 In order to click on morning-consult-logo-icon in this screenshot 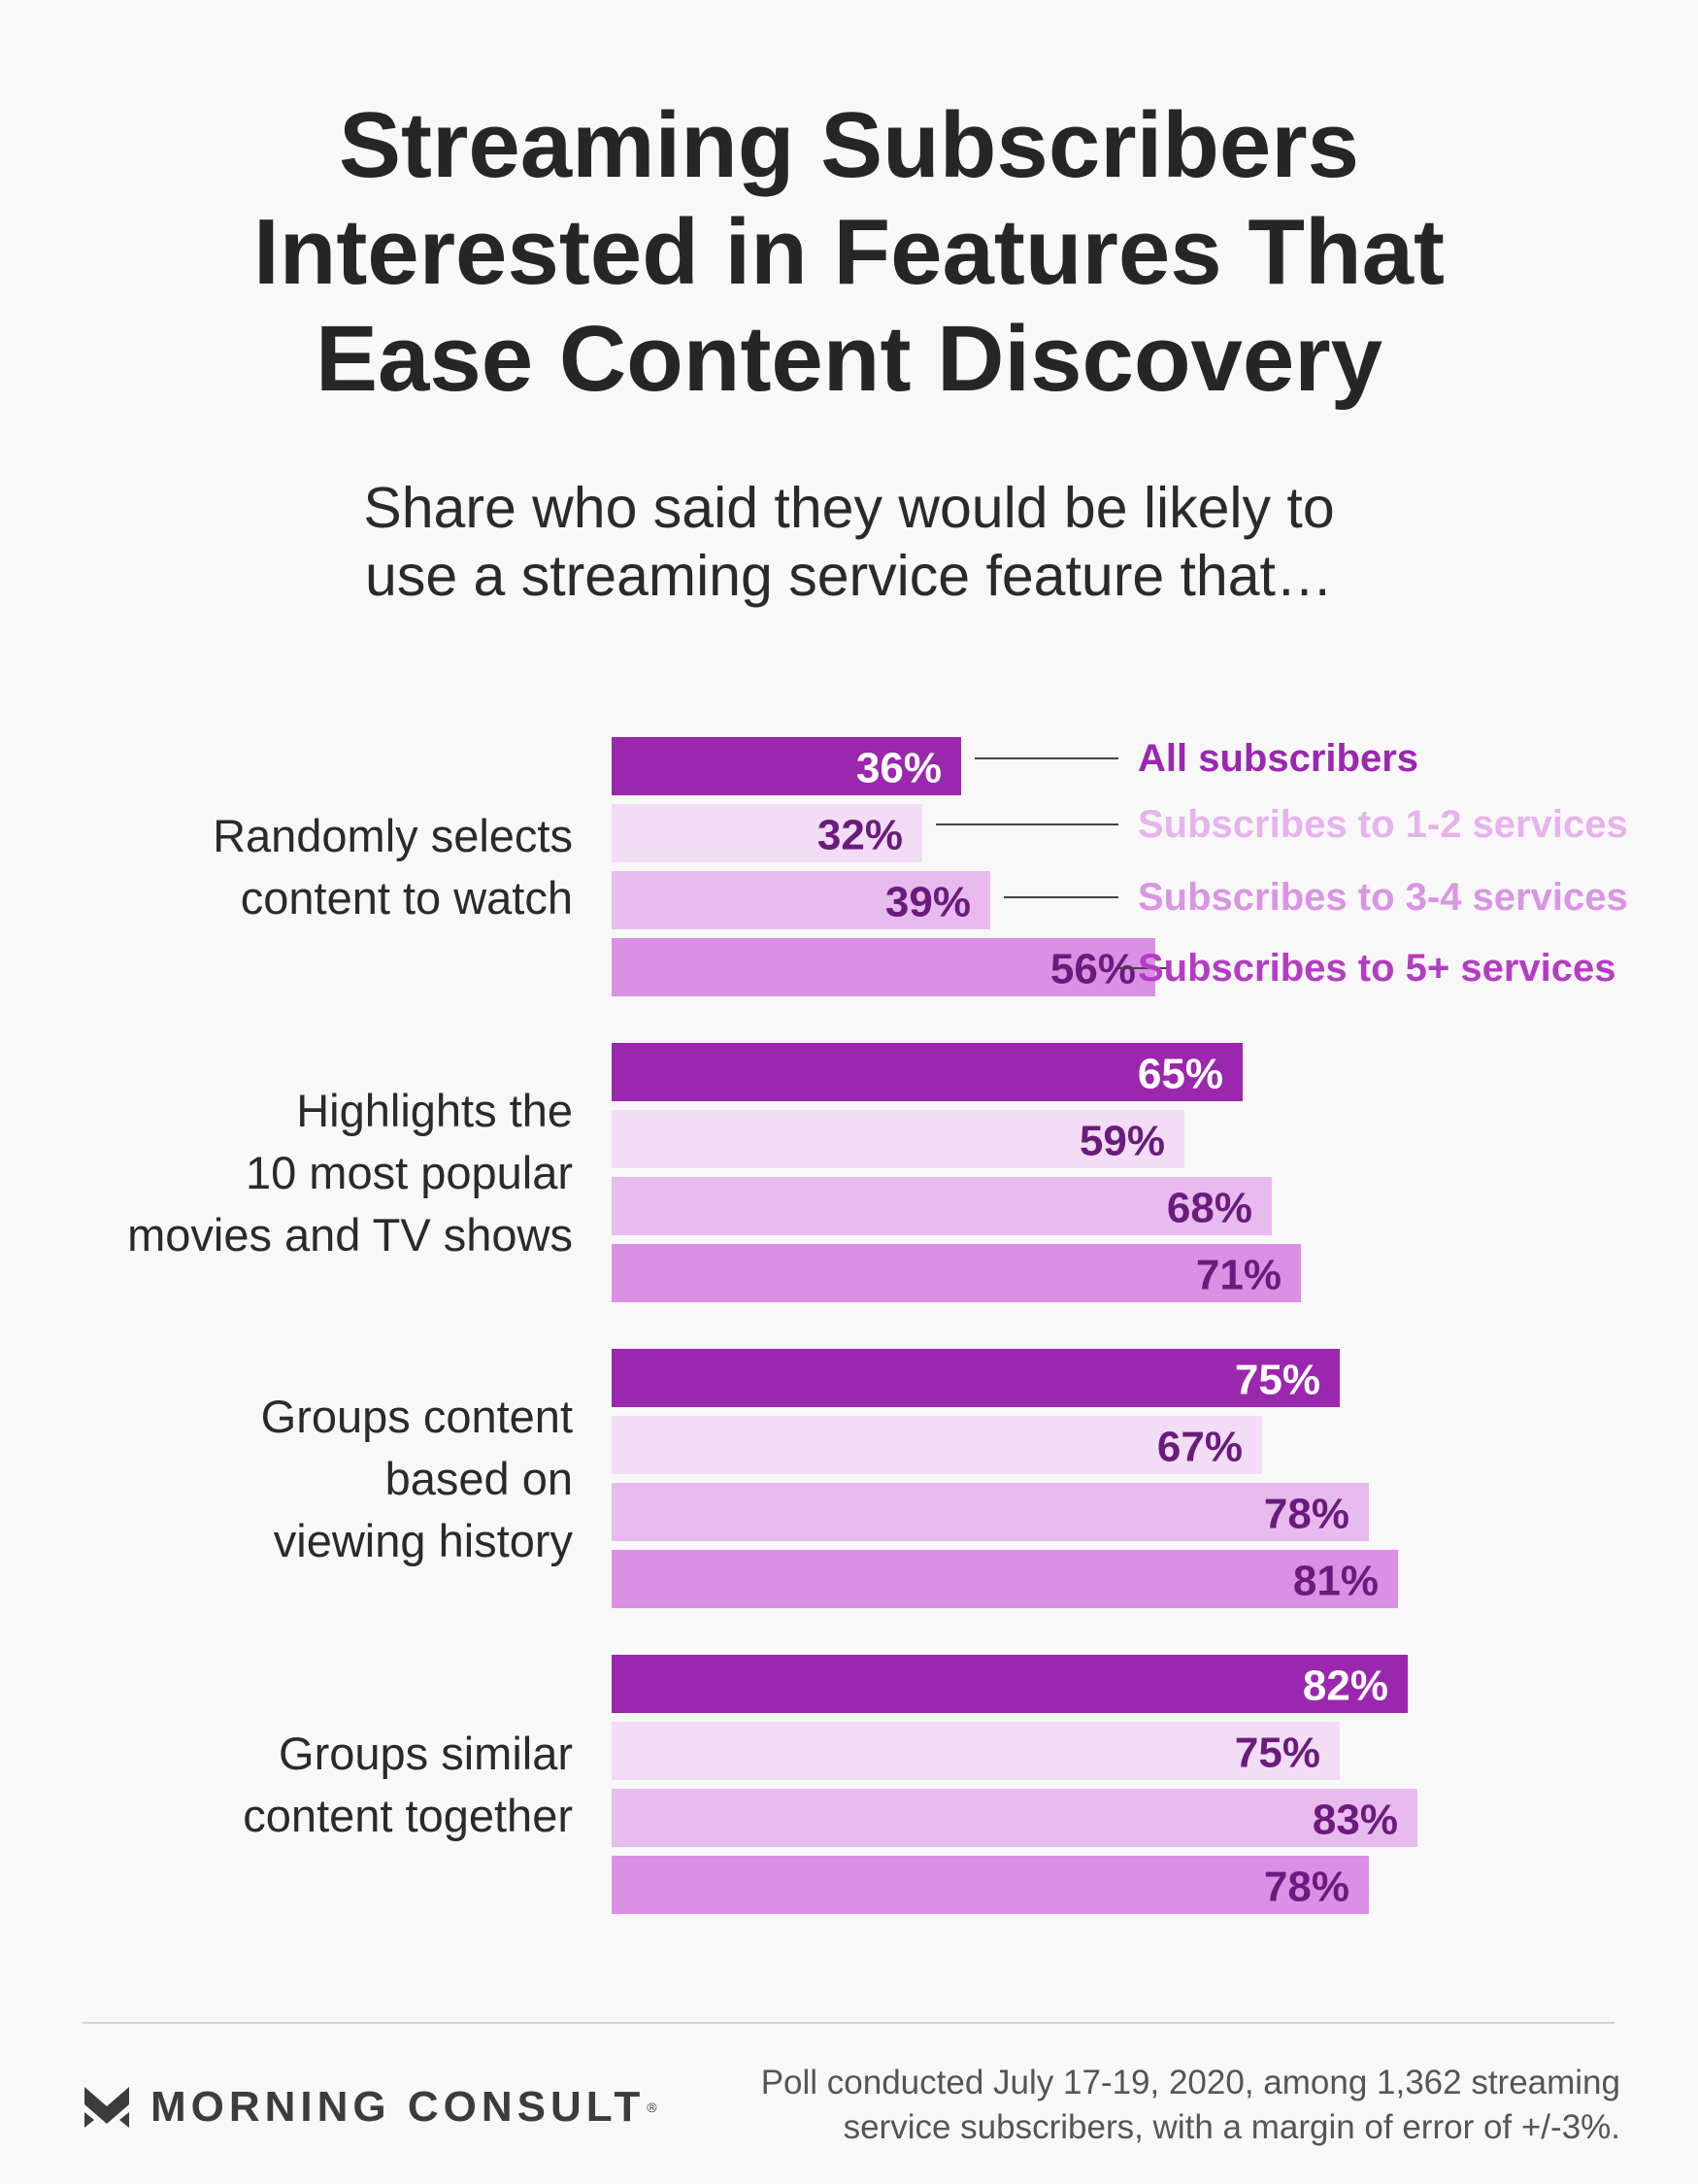, I will do `click(106, 2107)`.